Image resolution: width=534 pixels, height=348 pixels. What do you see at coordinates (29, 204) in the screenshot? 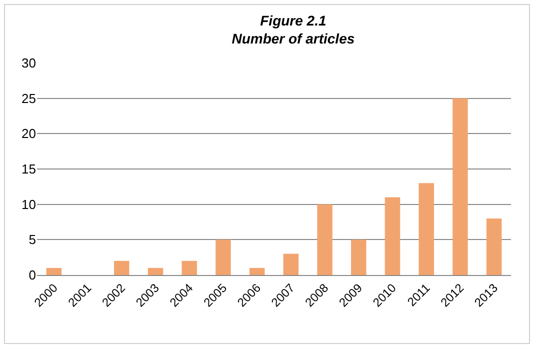
I see `y-tick-label: 10` at bounding box center [29, 204].